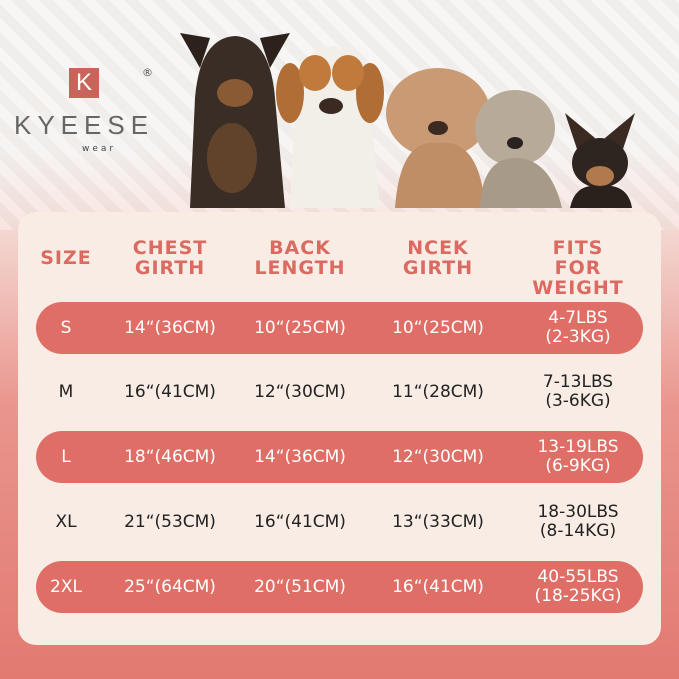 The height and width of the screenshot is (679, 679). What do you see at coordinates (66, 521) in the screenshot?
I see `cell-size: XL` at bounding box center [66, 521].